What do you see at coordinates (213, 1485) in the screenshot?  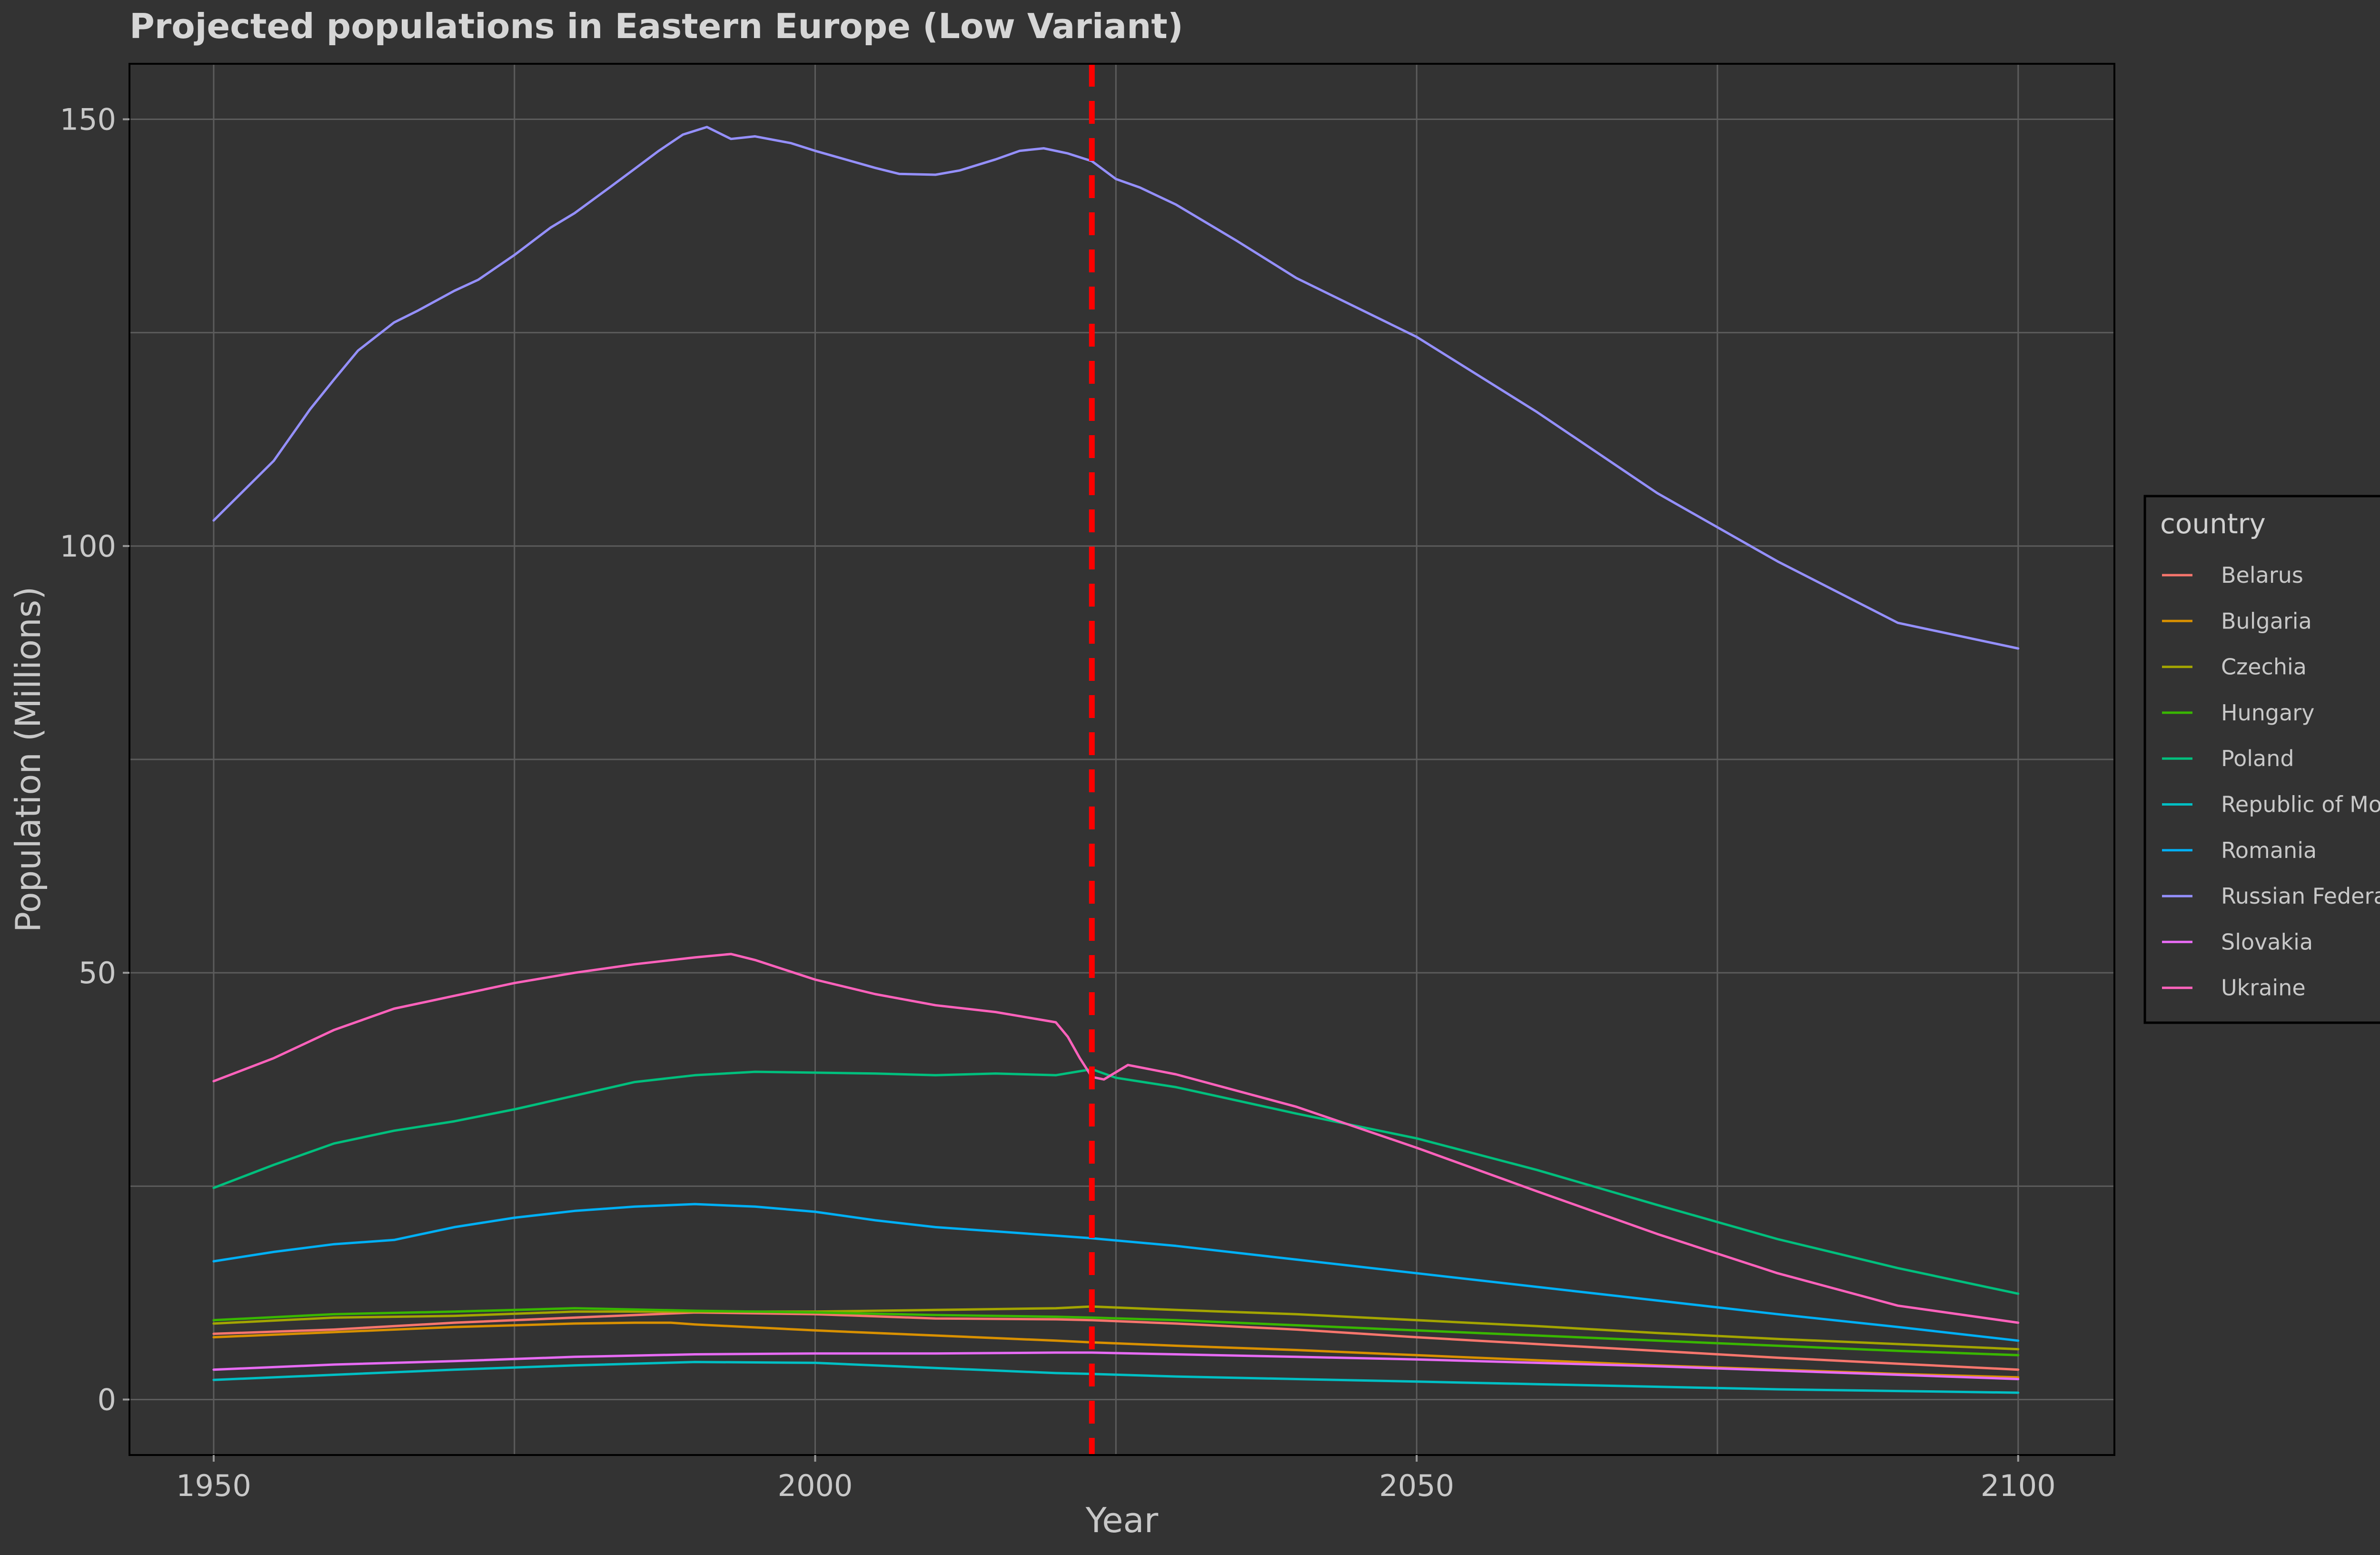 I see `x-tick-label: 1950` at bounding box center [213, 1485].